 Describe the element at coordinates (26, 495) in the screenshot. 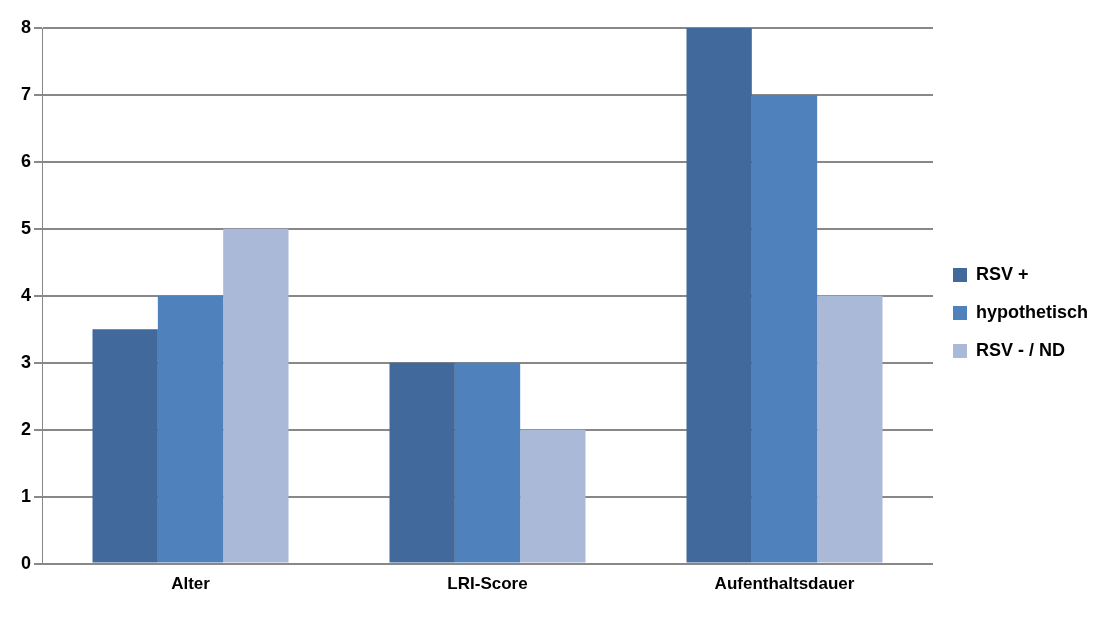

I see `y-tick-label: 1` at that location.